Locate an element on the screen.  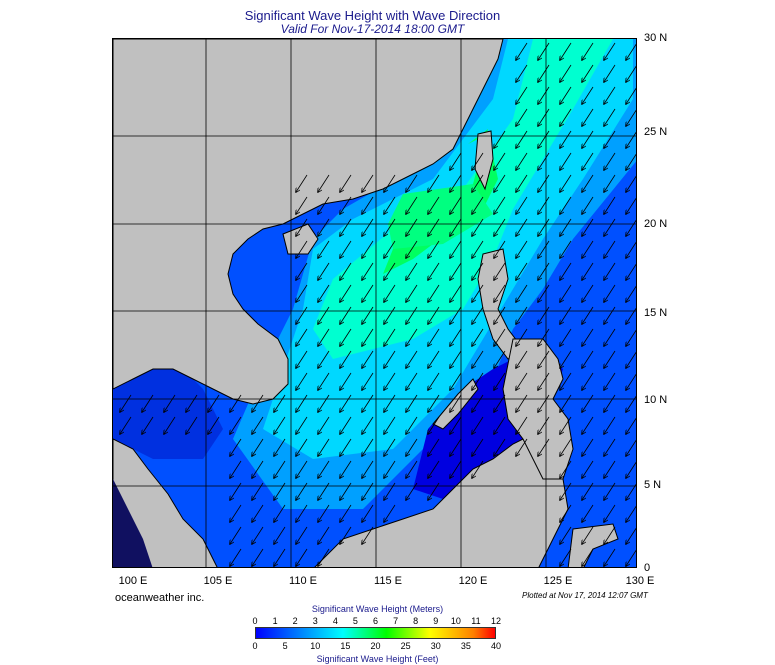
colorbar-feet-tick: 35 is located at coordinates (465, 646).